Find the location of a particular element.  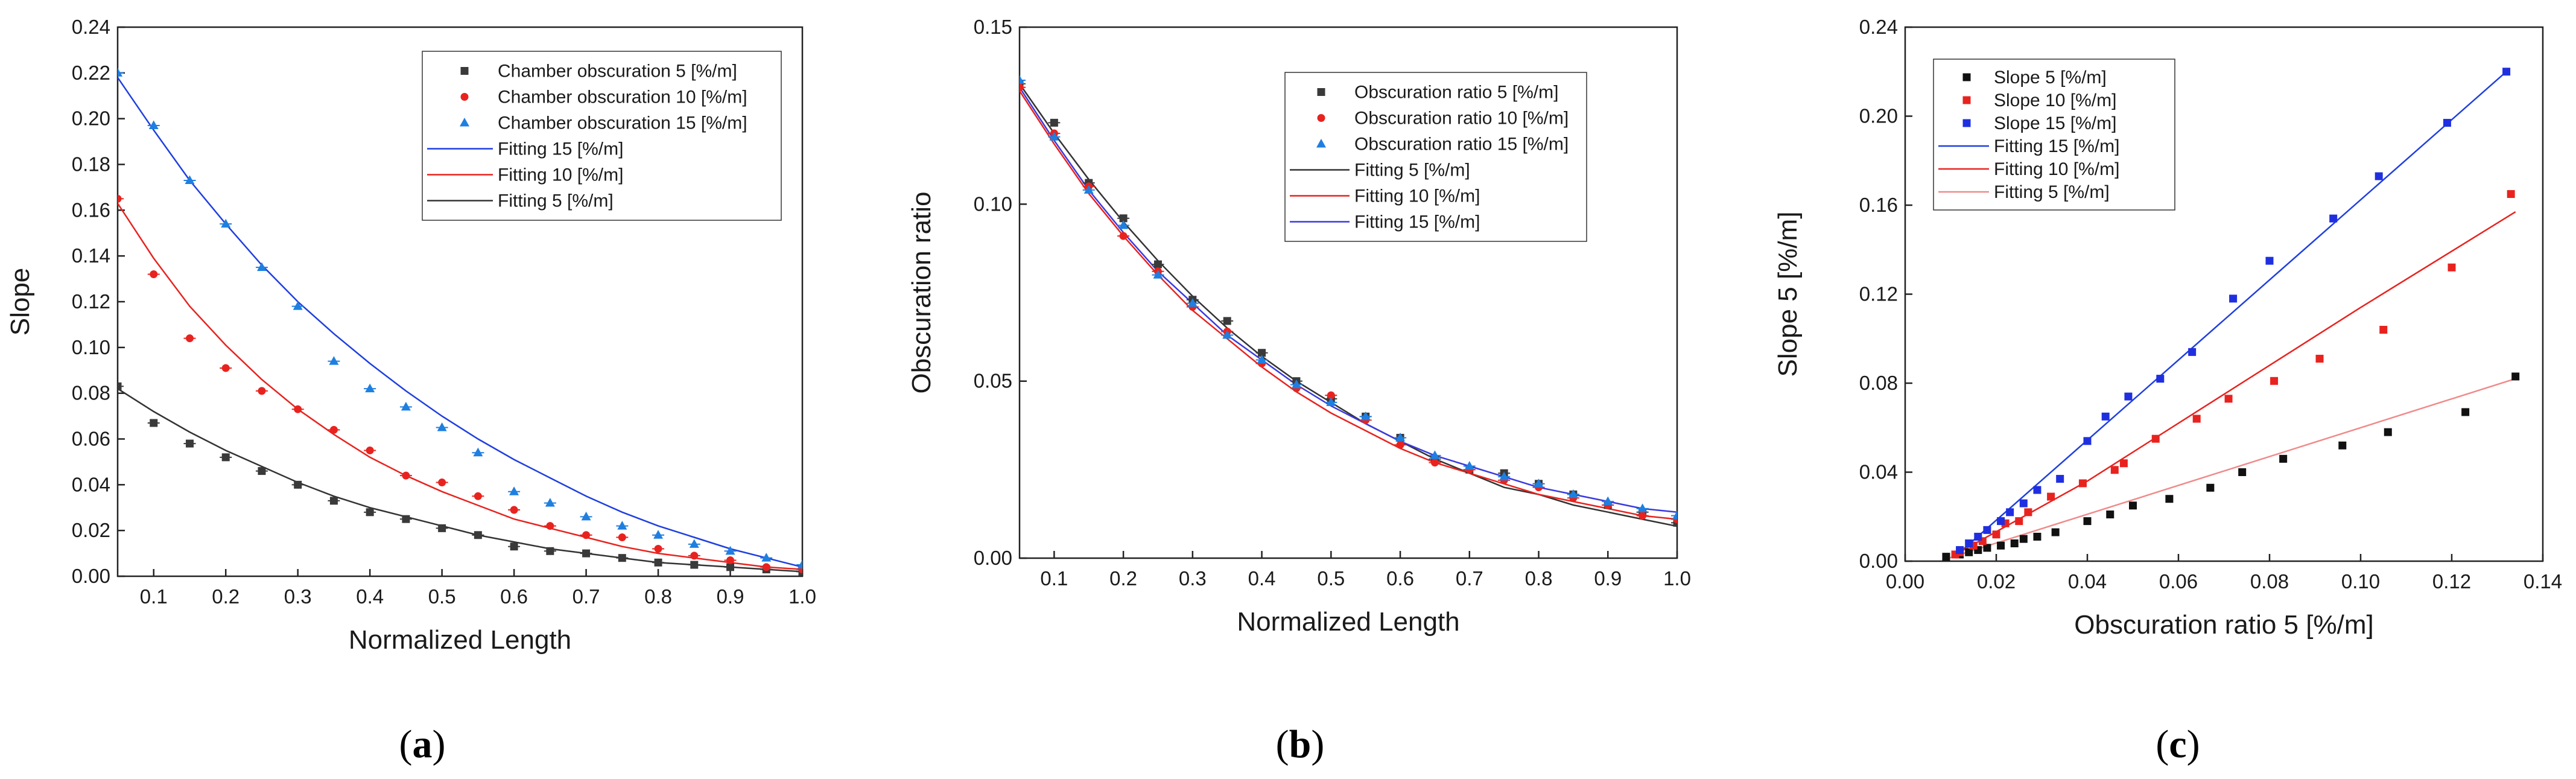

x-tick-label: 0.4 is located at coordinates (370, 596).